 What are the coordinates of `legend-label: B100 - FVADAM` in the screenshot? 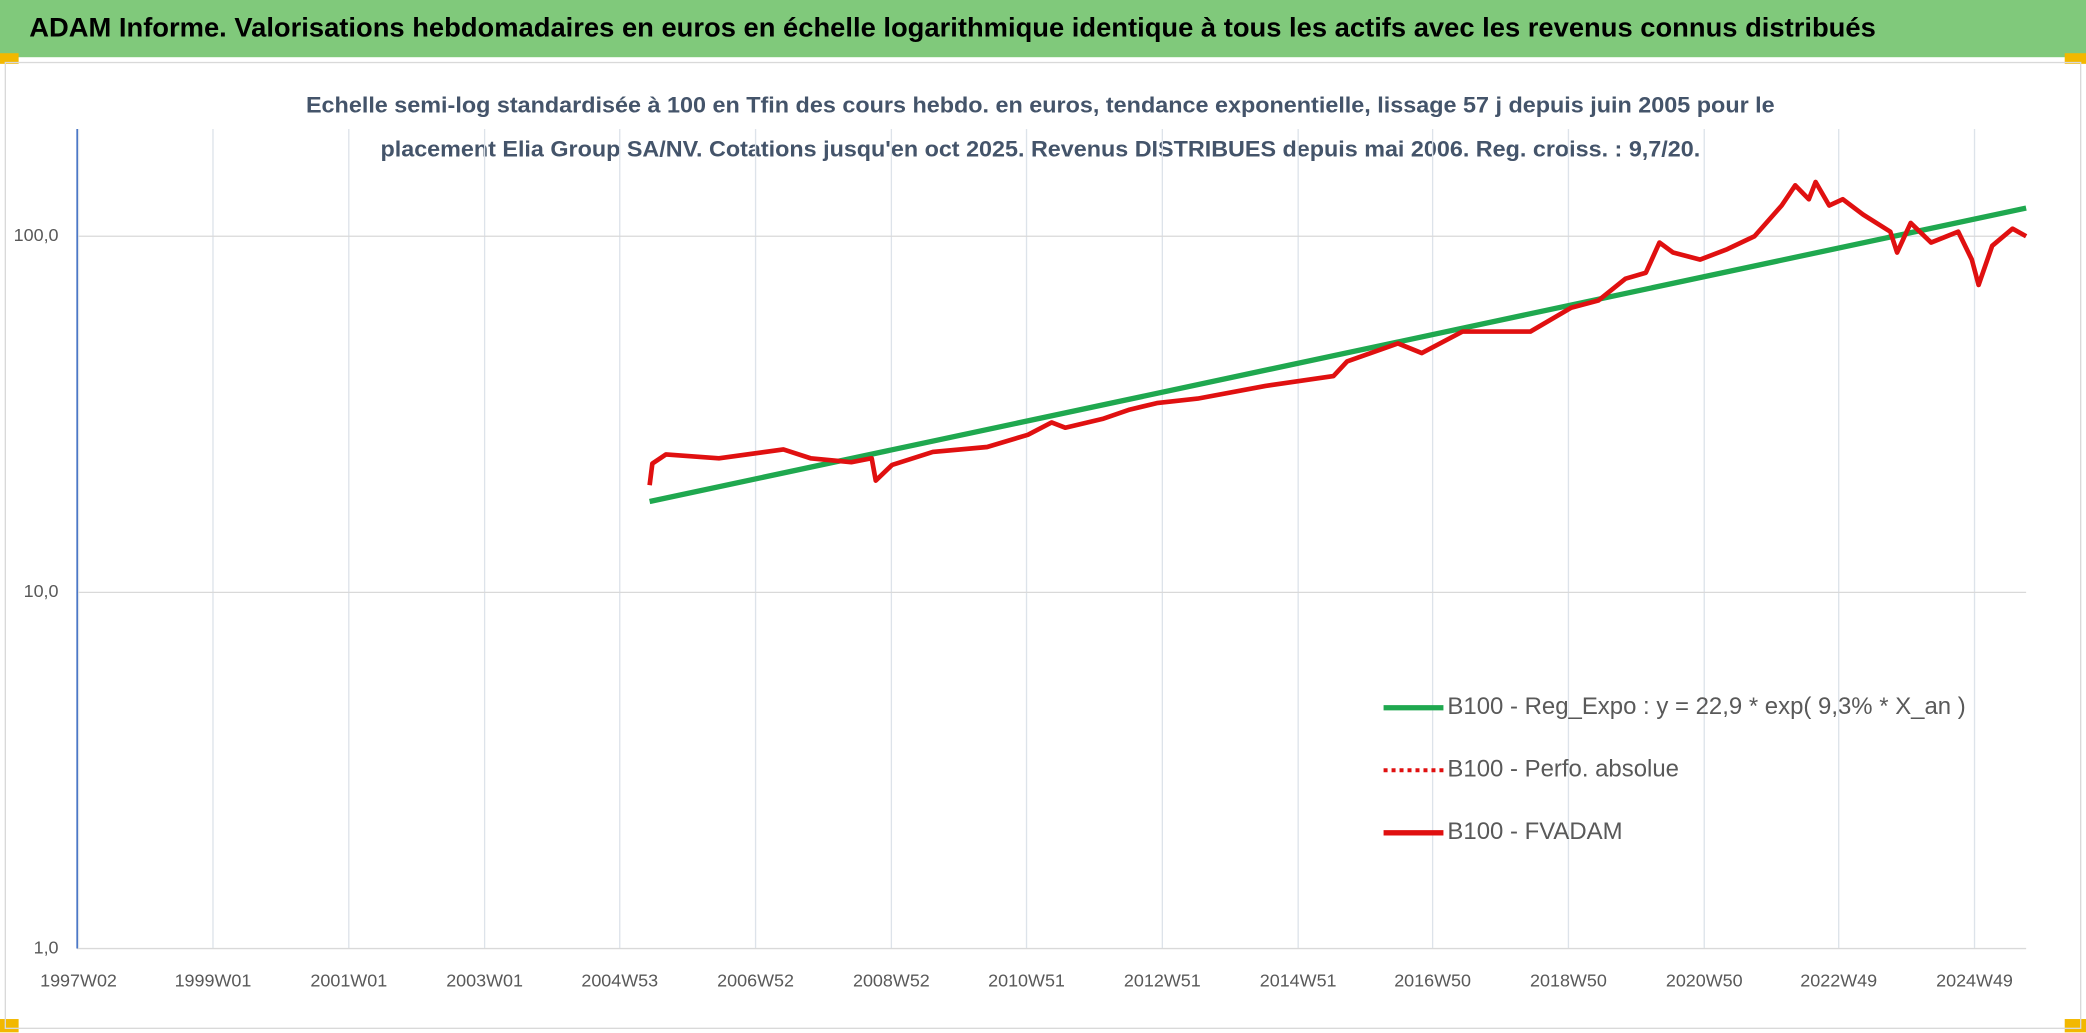 It's located at (1534, 831).